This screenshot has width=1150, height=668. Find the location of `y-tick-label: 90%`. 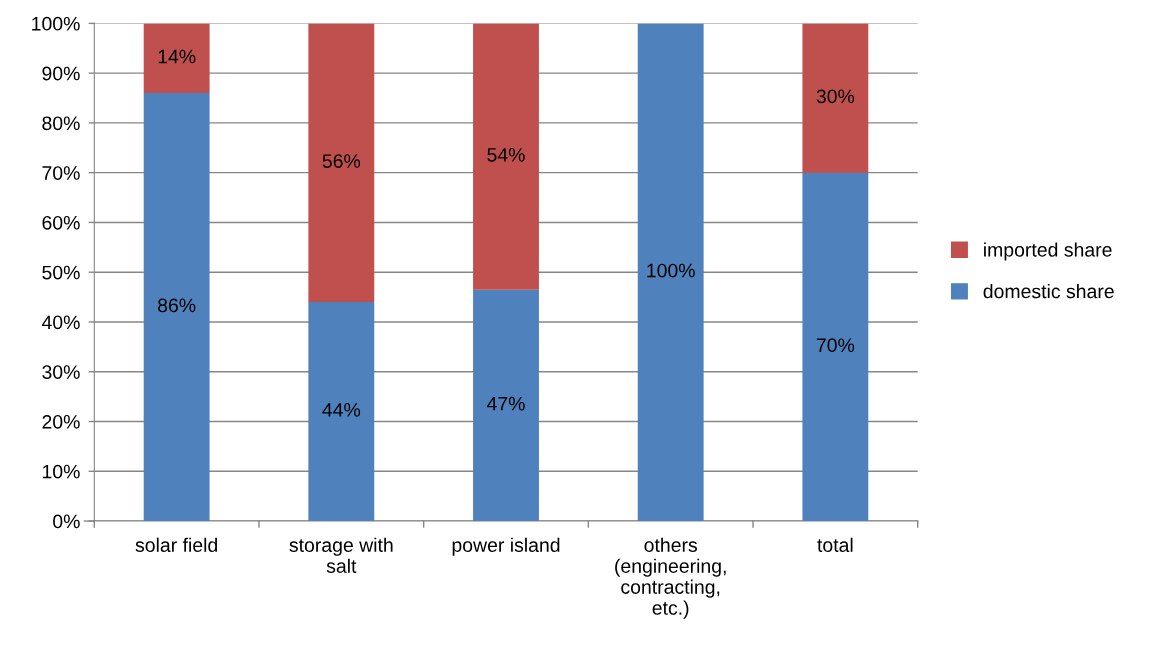

y-tick-label: 90% is located at coordinates (61, 73).